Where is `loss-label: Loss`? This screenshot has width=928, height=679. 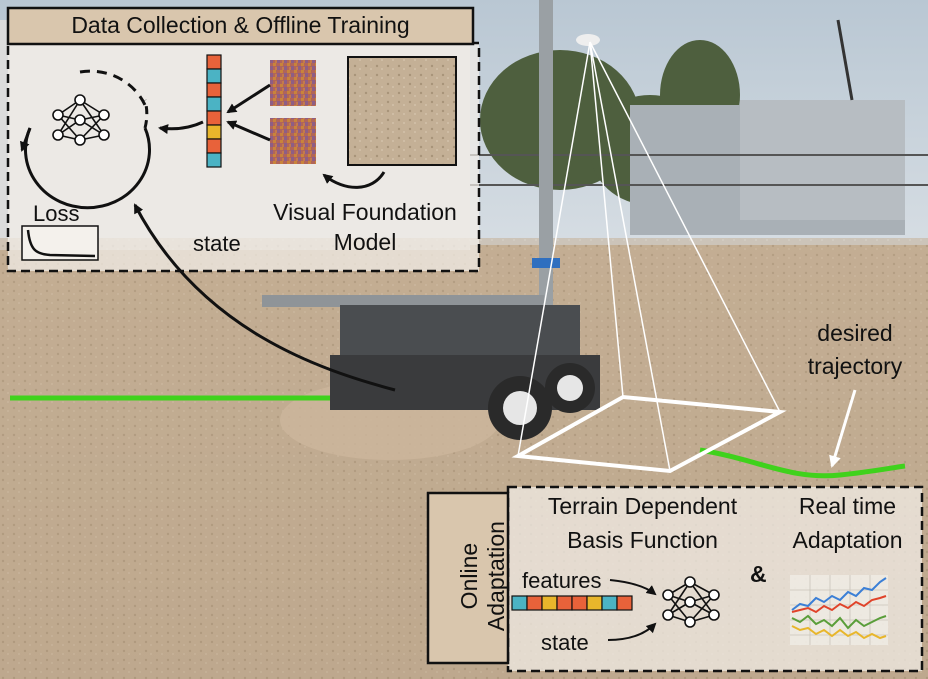
loss-label: Loss is located at coordinates (56, 213).